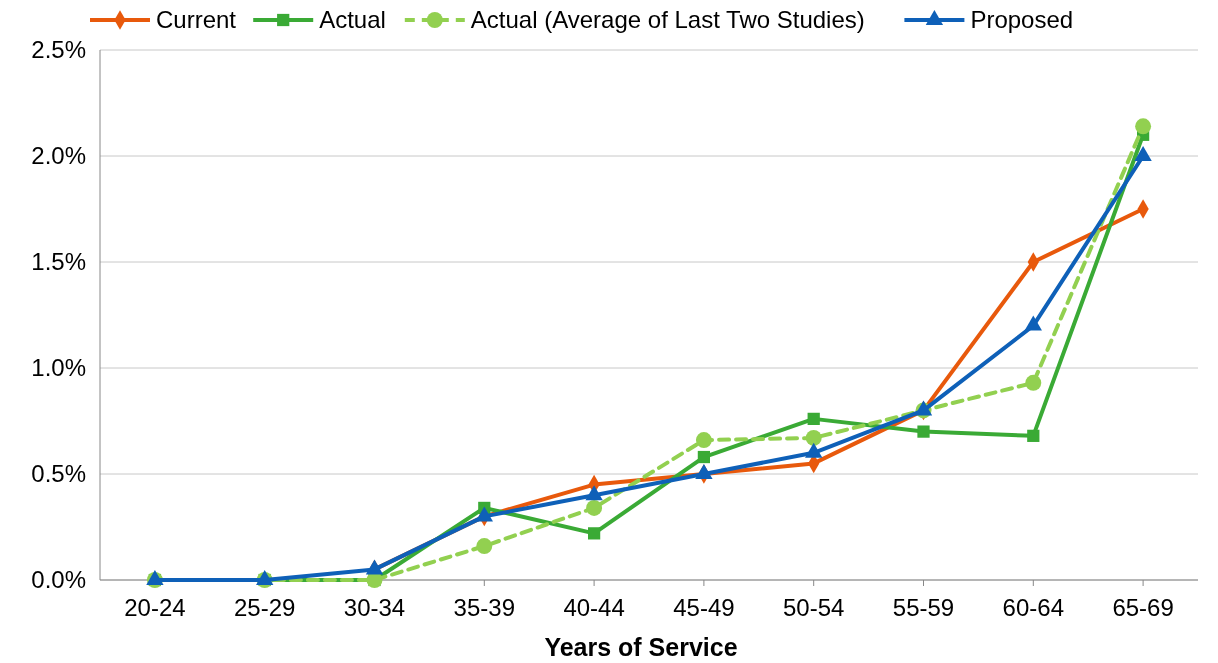 The height and width of the screenshot is (663, 1218). I want to click on y-tick-label: 1.0%, so click(58, 367).